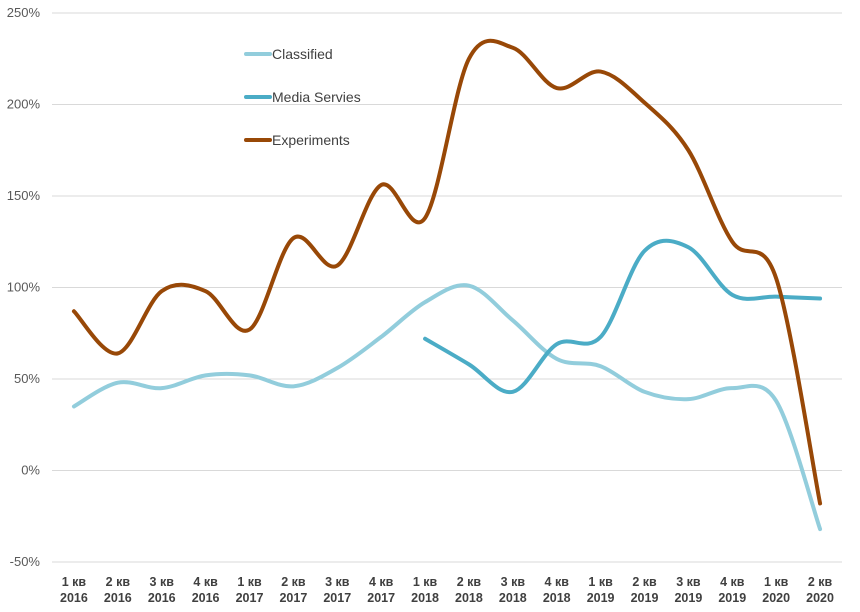 The image size is (860, 612). What do you see at coordinates (688, 590) in the screenshot?
I see `x-tick-label: 3 кв 2019` at bounding box center [688, 590].